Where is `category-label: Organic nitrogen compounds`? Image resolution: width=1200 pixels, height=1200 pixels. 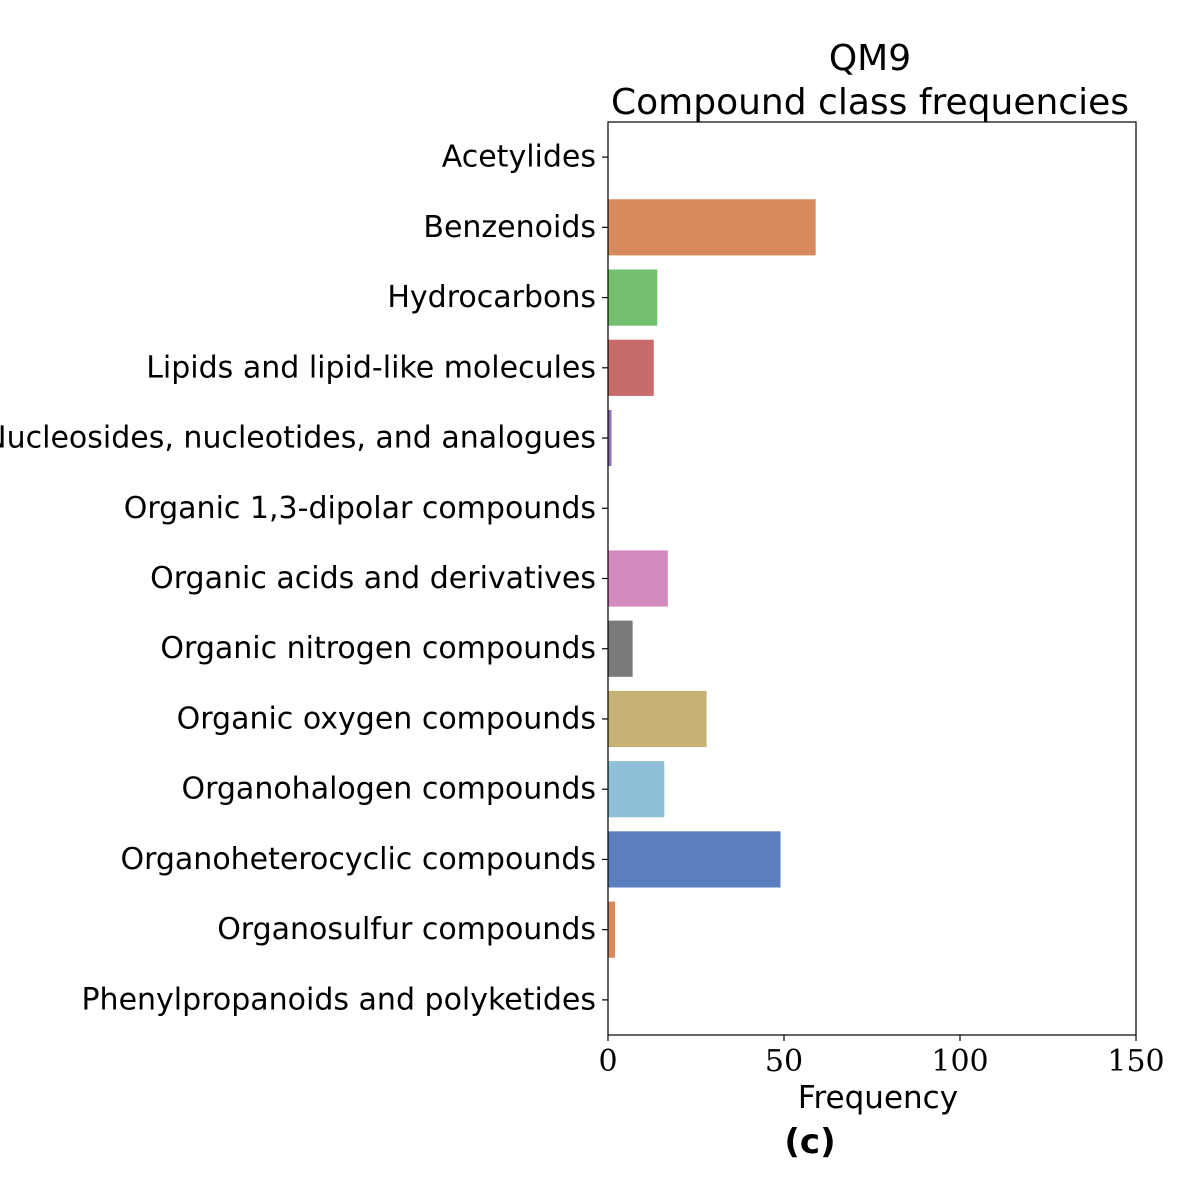
category-label: Organic nitrogen compounds is located at coordinates (378, 648).